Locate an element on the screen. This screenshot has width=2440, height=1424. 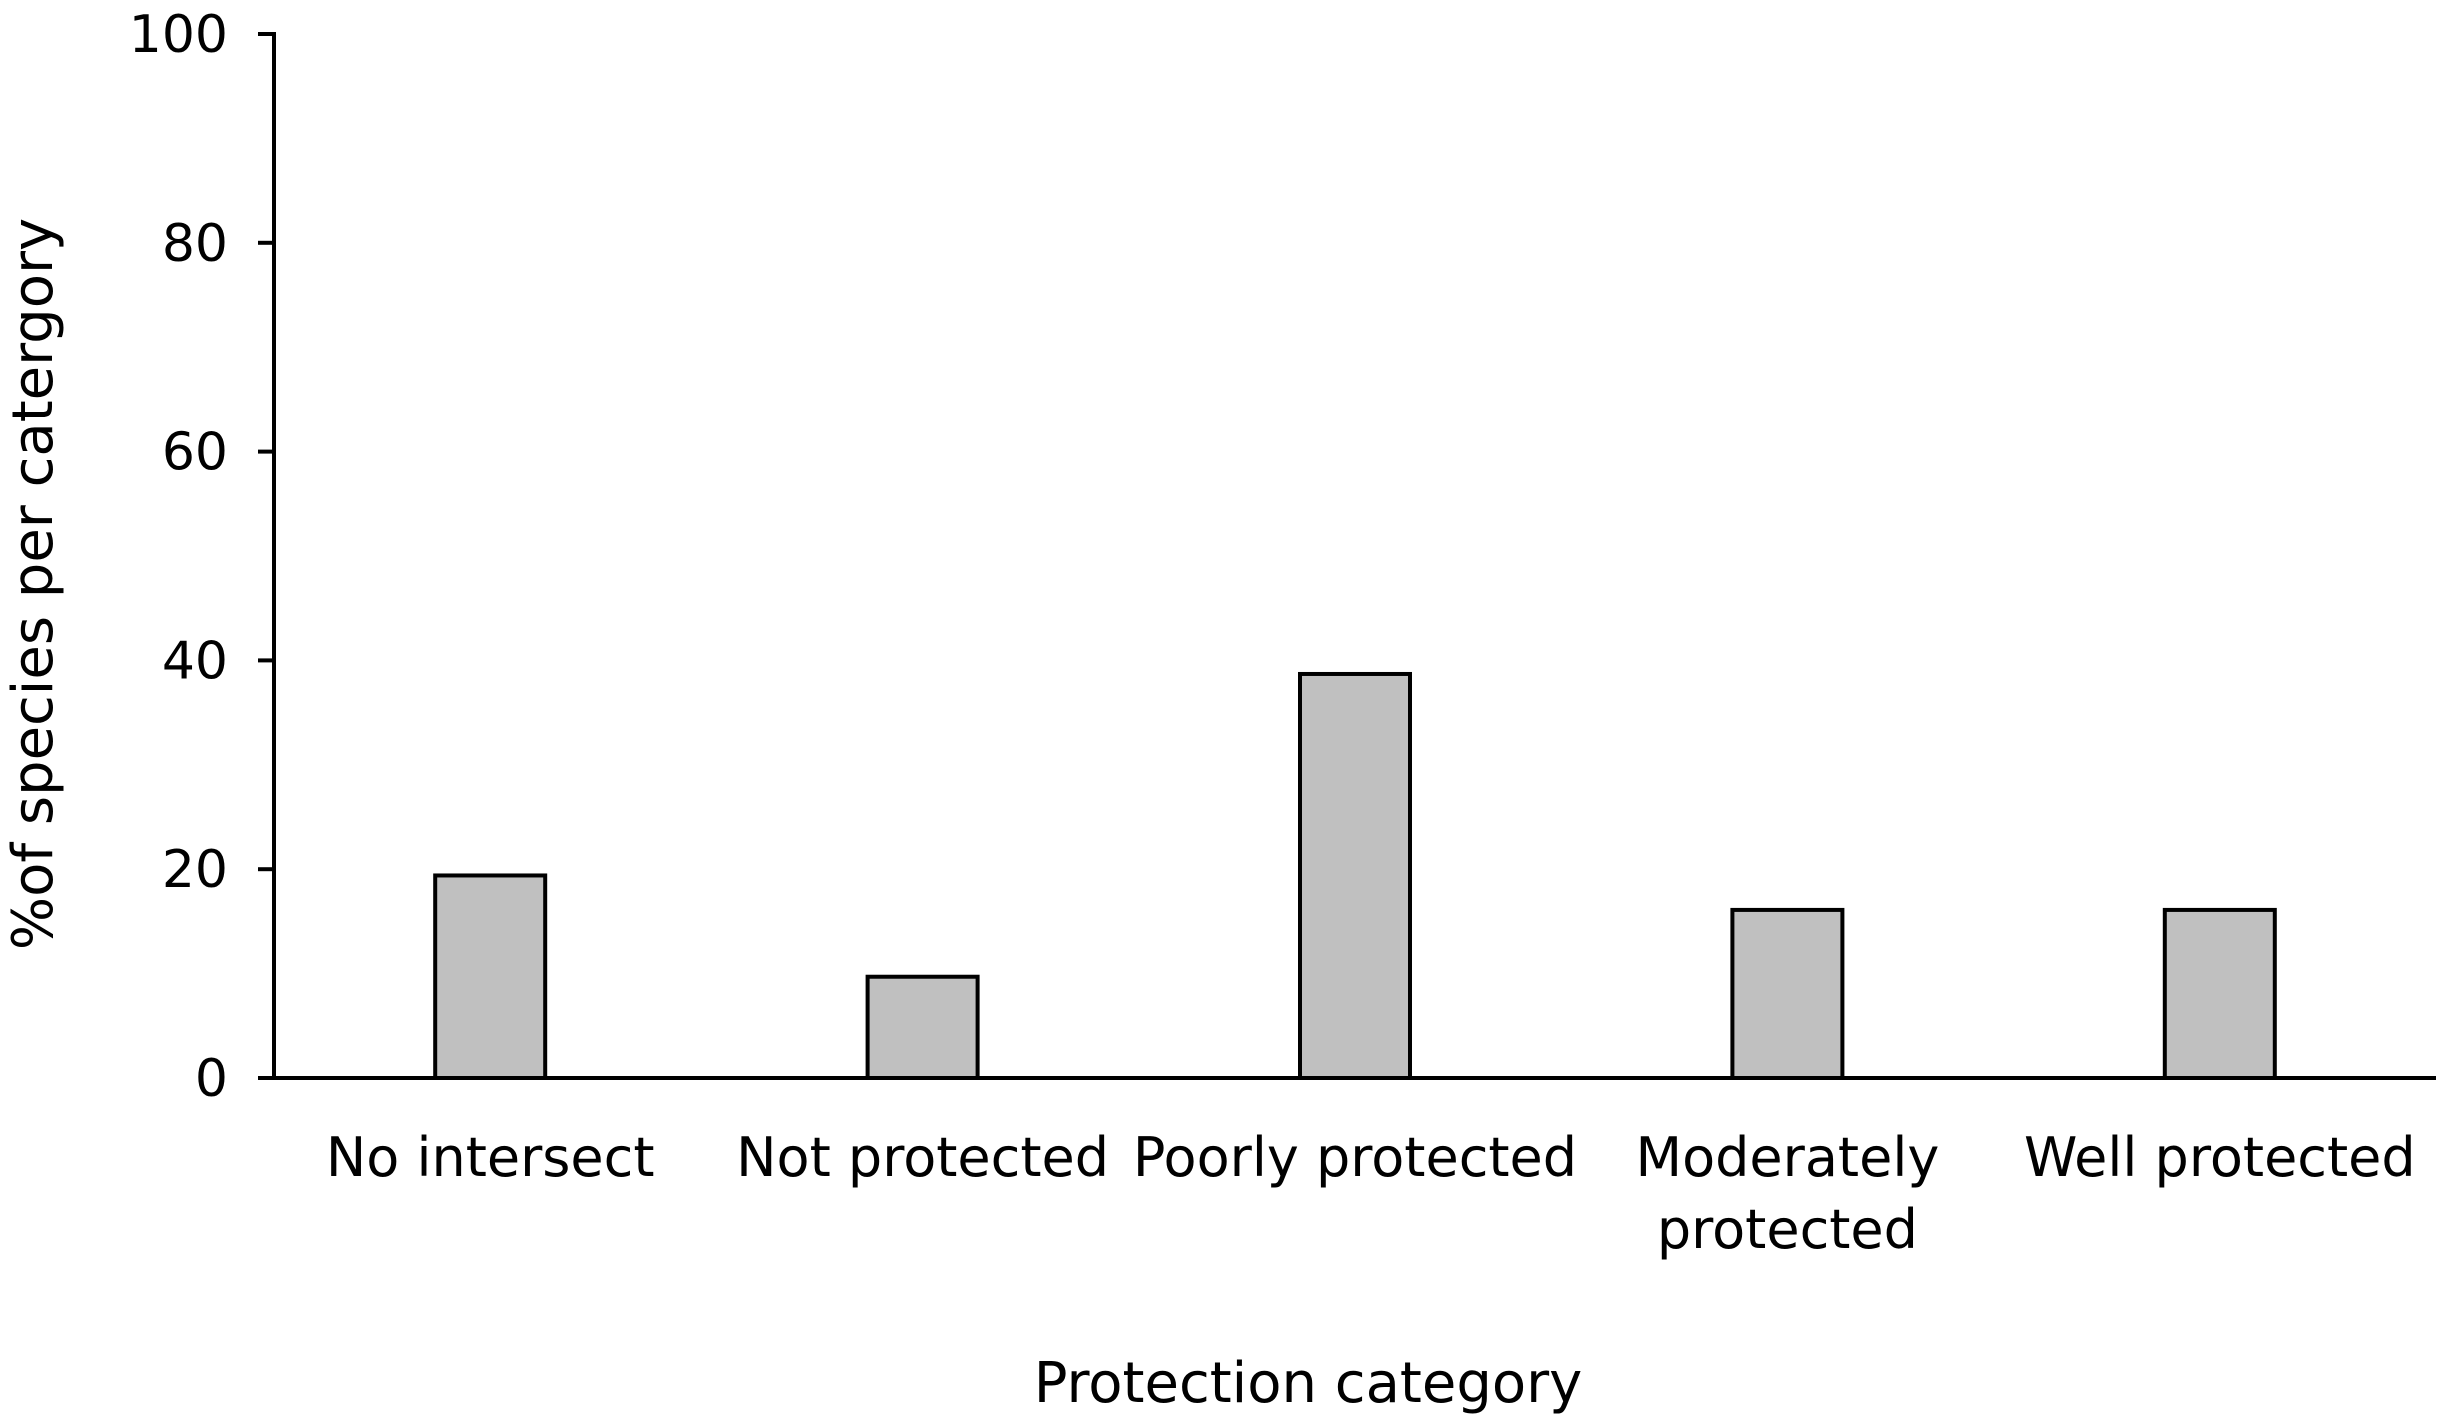
x-tick-label: No intersect is located at coordinates (490, 1157).